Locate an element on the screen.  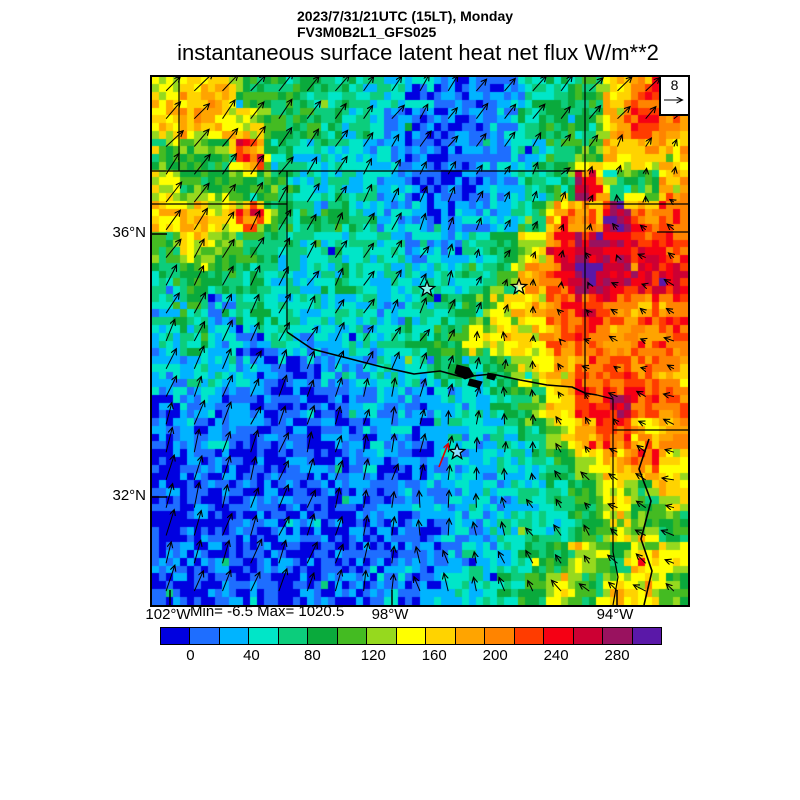
highlighted-wind-arrow is located at coordinates (443, 456).